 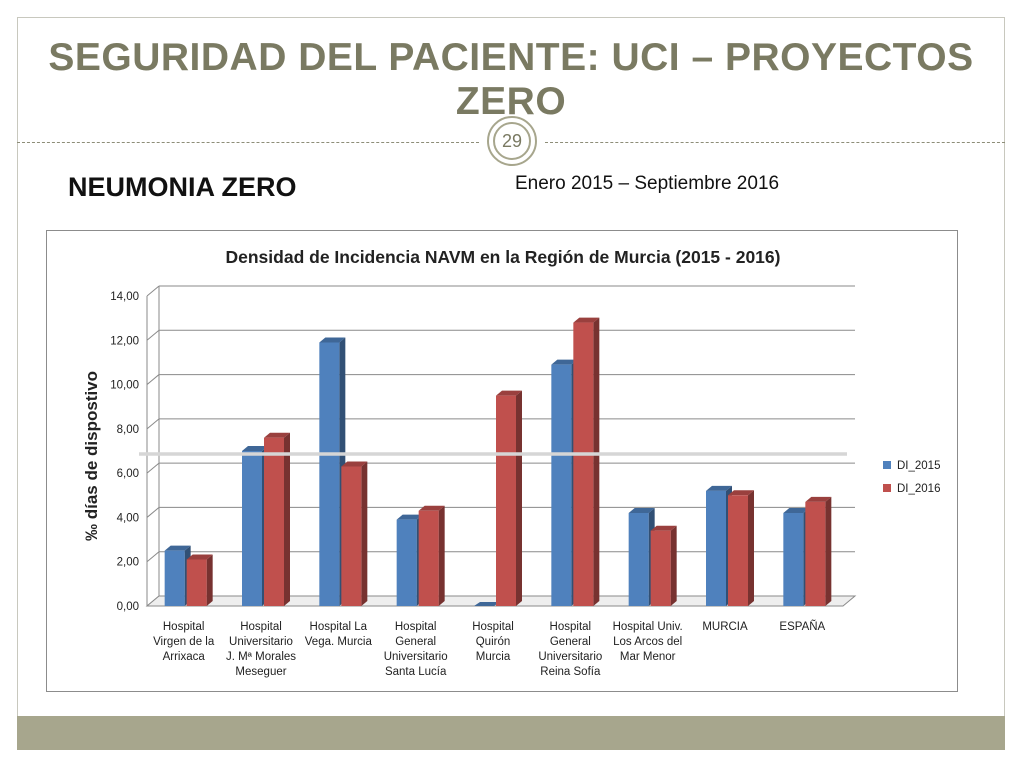 What do you see at coordinates (511, 733) in the screenshot?
I see `footer-bar` at bounding box center [511, 733].